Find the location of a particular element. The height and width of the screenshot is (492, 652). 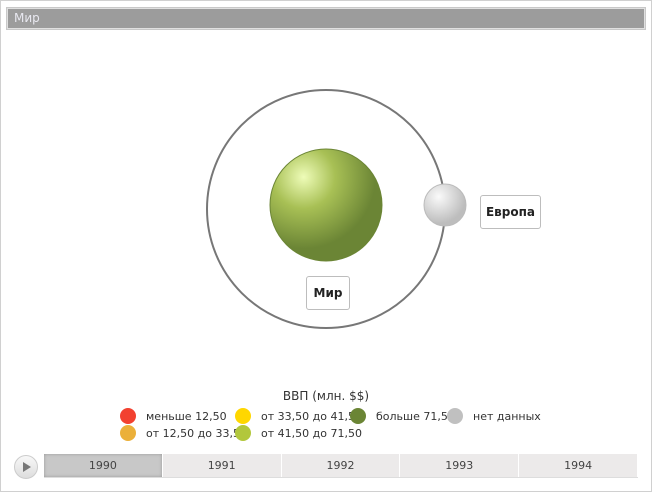

legend-item: нет данных is located at coordinates (494, 416).